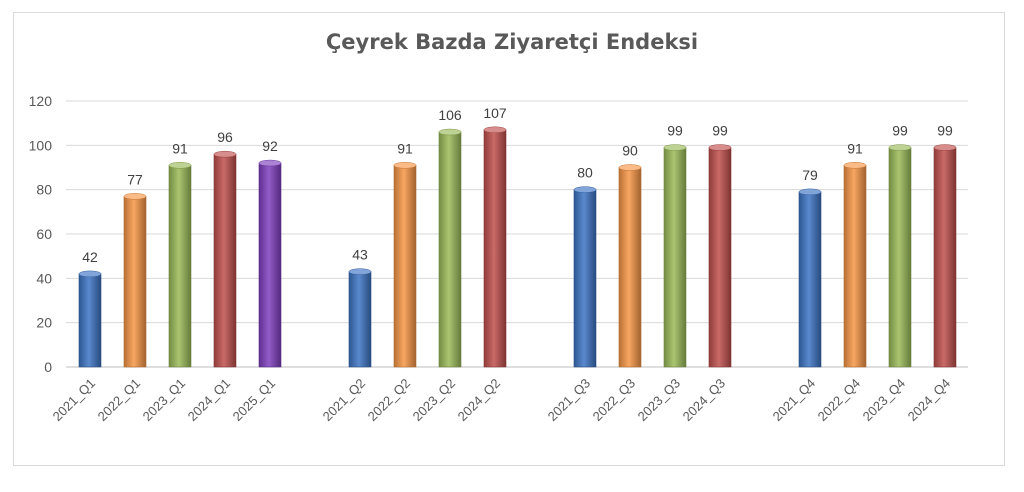 This screenshot has height=492, width=1024. I want to click on bar-2023_Q4, so click(900, 257).